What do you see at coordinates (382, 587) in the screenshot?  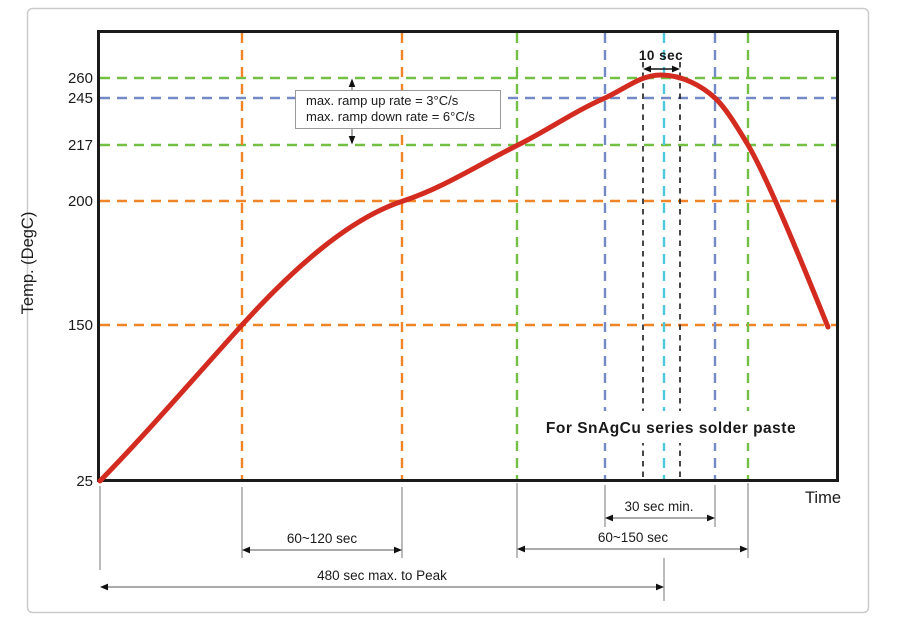 I see `to-peak-arrow` at bounding box center [382, 587].